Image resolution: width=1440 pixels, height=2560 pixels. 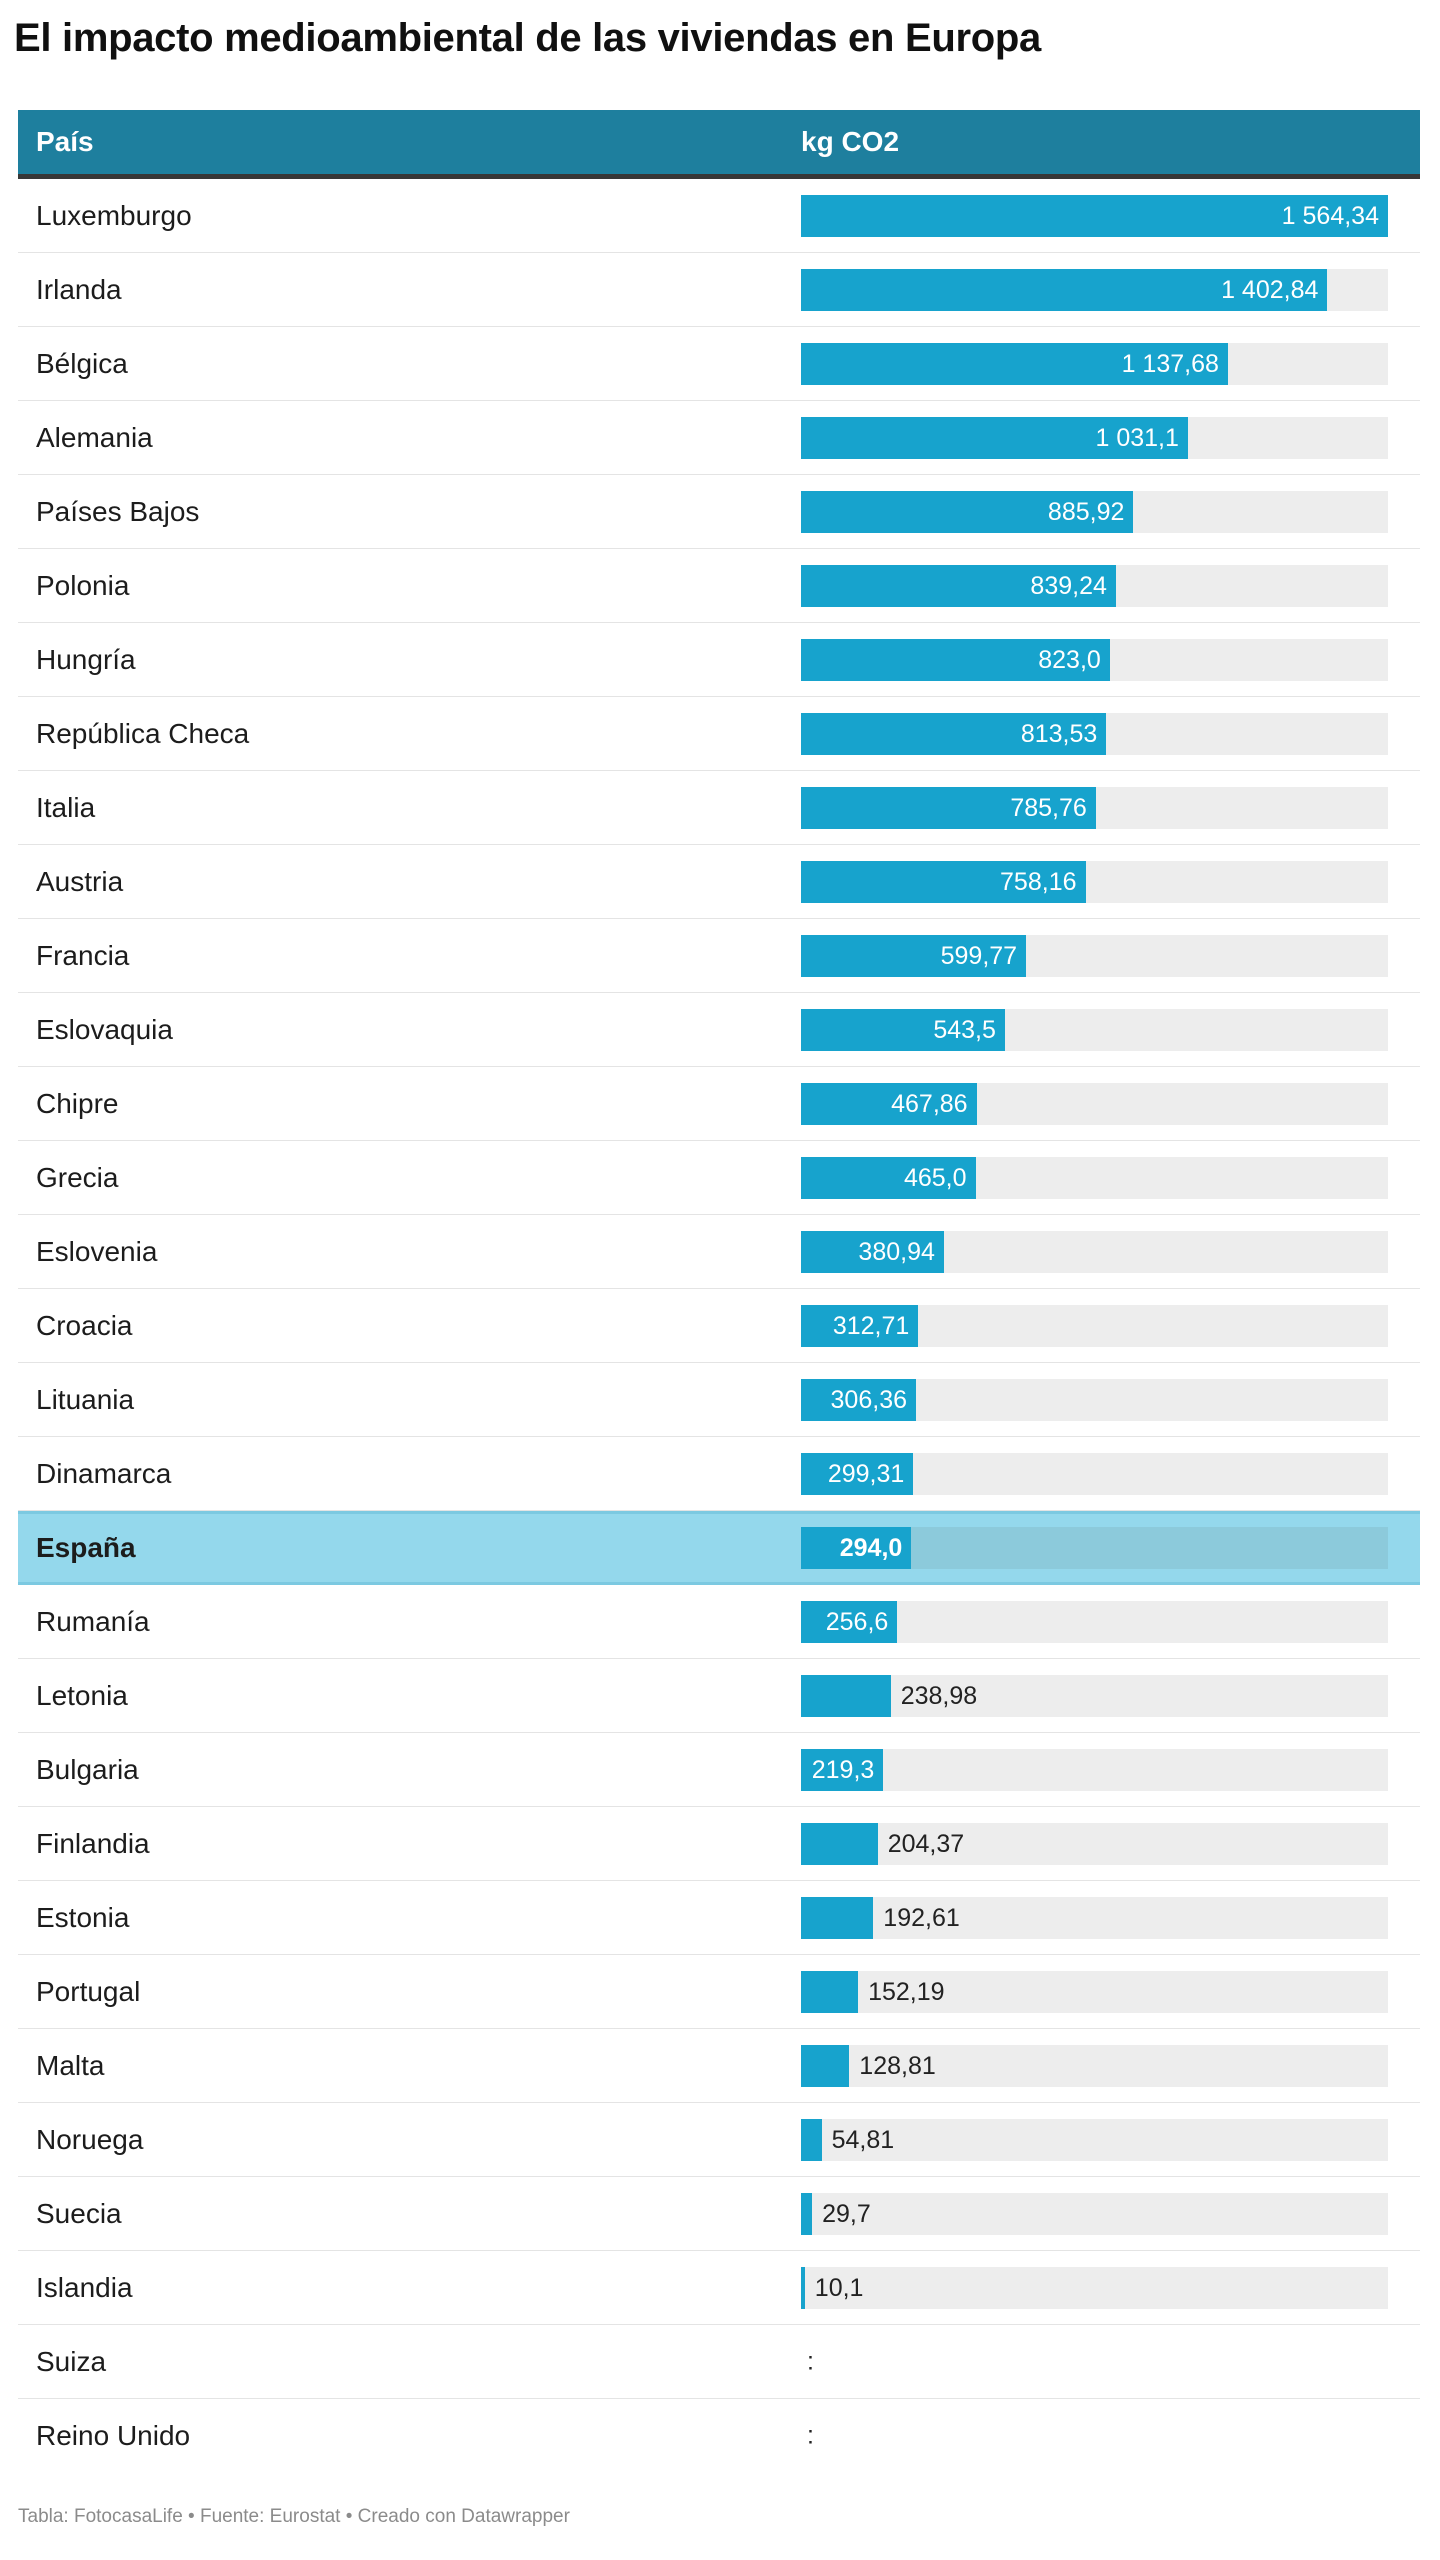 What do you see at coordinates (719, 1622) in the screenshot?
I see `table-row: Rumanía 256,6` at bounding box center [719, 1622].